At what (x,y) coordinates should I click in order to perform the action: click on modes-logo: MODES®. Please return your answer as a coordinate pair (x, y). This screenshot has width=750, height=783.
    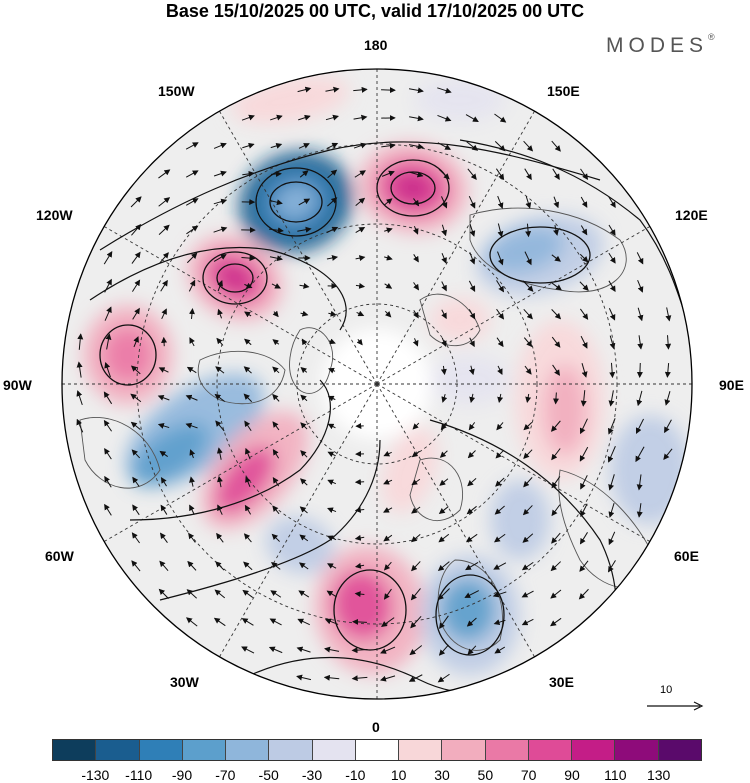
    Looking at the image, I should click on (660, 45).